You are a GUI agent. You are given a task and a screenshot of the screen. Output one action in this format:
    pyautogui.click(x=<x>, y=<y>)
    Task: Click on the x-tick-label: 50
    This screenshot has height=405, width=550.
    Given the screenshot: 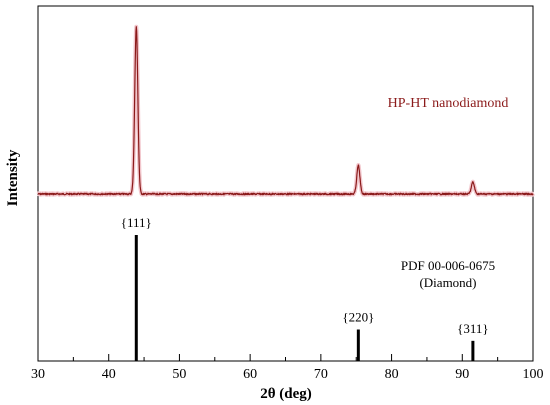 What is the action you would take?
    pyautogui.click(x=179, y=374)
    